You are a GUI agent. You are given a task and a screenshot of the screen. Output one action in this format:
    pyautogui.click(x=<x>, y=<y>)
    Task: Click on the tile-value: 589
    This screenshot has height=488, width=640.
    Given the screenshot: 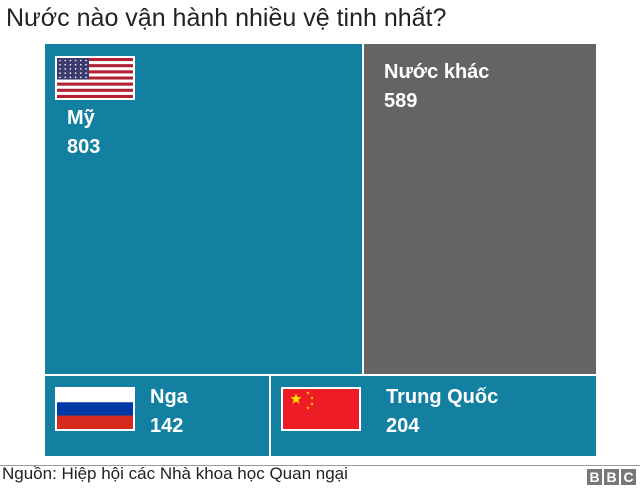 What is the action you would take?
    pyautogui.click(x=401, y=101)
    